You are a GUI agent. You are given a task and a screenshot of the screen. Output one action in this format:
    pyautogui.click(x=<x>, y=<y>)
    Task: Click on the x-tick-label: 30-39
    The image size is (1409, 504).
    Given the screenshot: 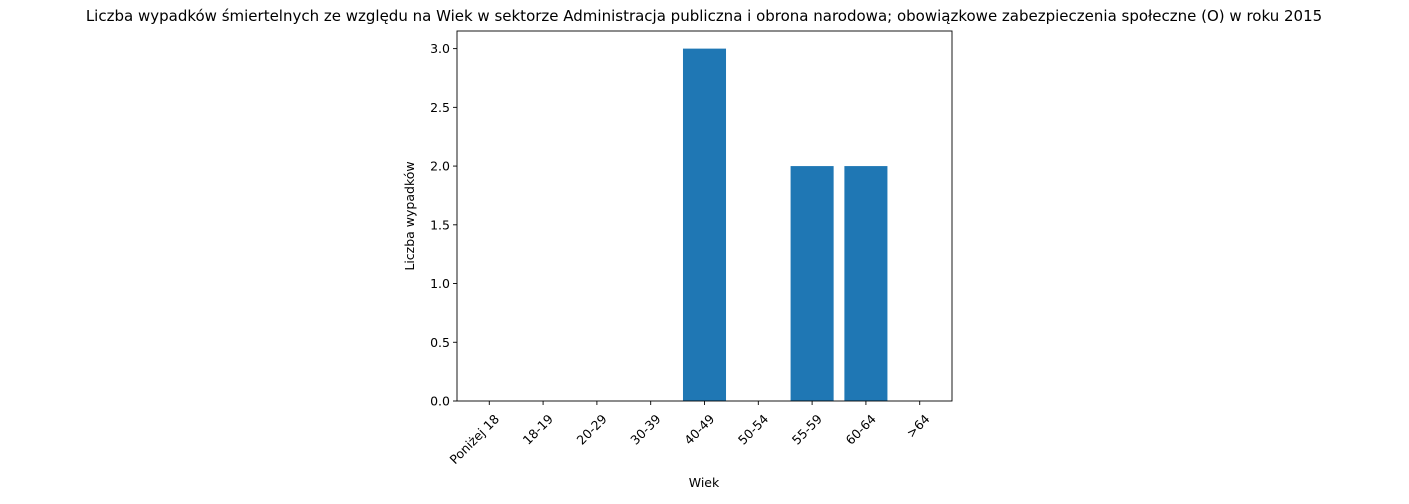 What is the action you would take?
    pyautogui.click(x=645, y=429)
    